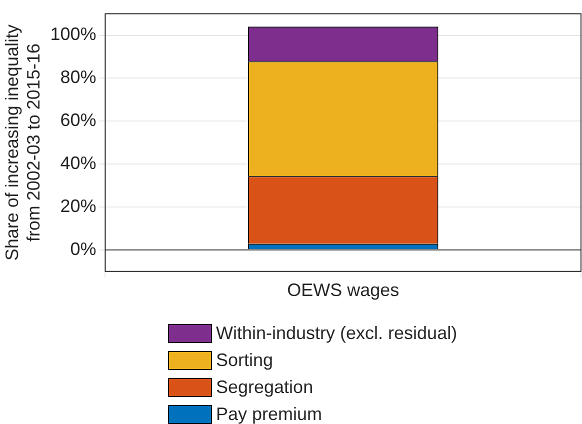 This screenshot has width=582, height=424. I want to click on legend-label: Sorting, so click(245, 360).